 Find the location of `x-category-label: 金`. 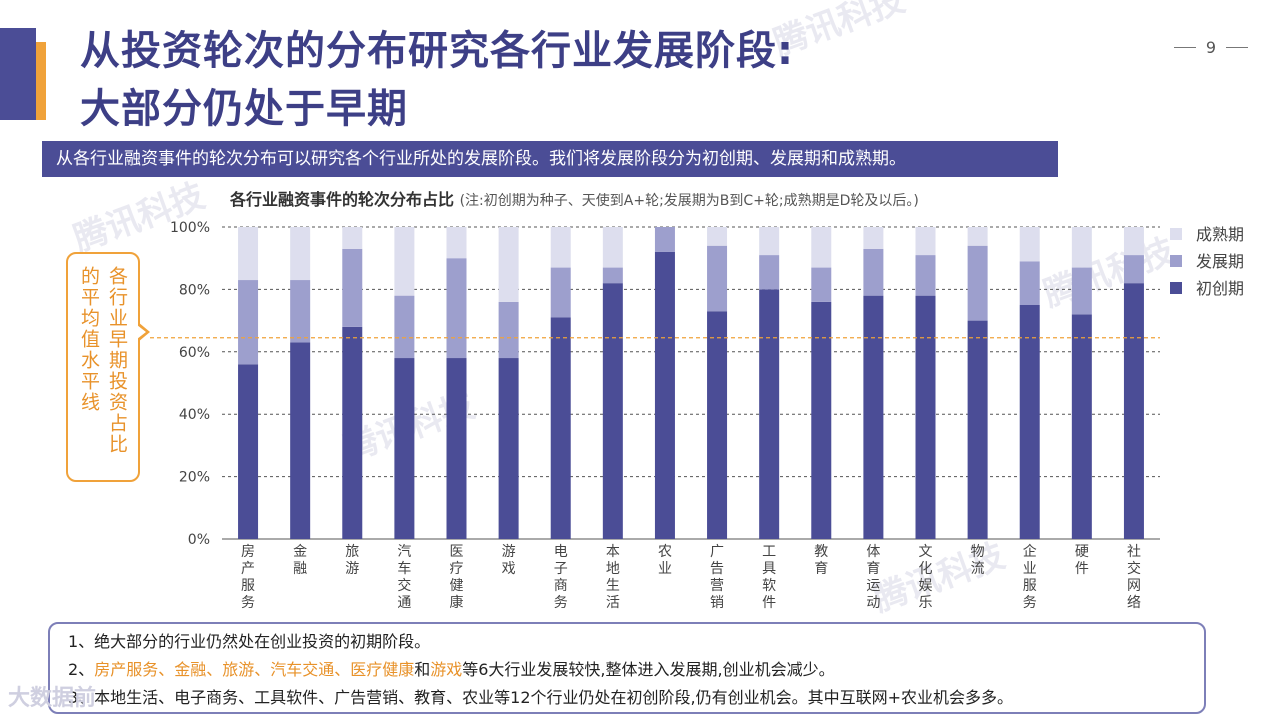

x-category-label: 金 is located at coordinates (300, 552).